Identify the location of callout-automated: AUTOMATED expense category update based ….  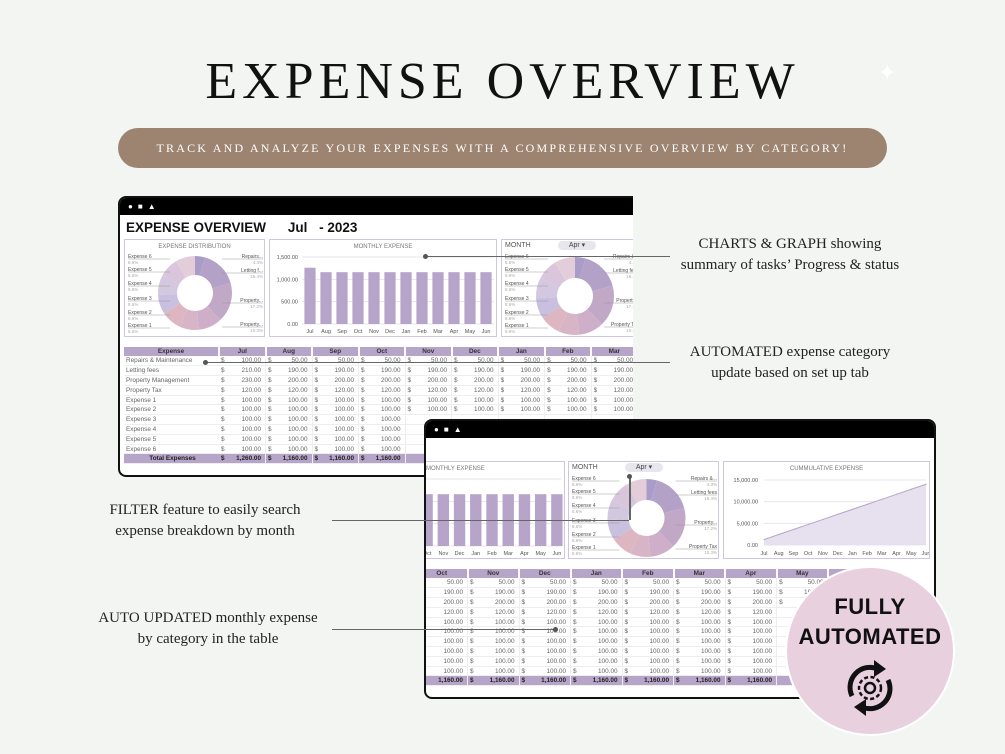
(790, 363).